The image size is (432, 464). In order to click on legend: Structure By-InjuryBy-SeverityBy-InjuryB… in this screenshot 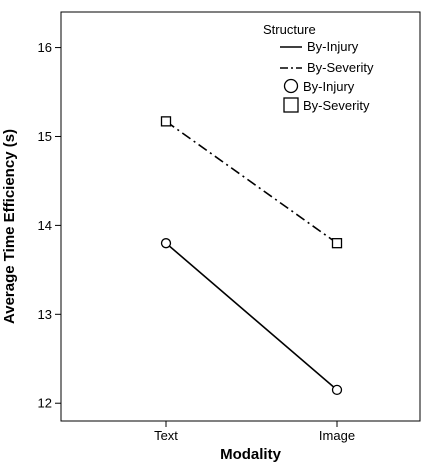, I will do `click(318, 67)`.